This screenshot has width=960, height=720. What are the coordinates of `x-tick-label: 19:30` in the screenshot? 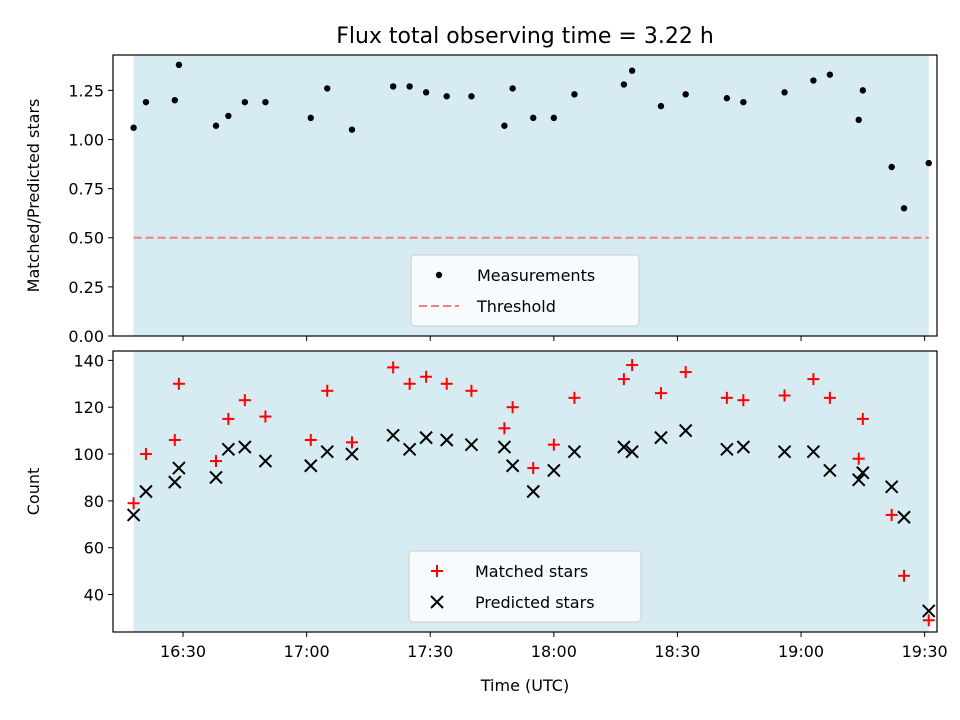 It's located at (925, 651).